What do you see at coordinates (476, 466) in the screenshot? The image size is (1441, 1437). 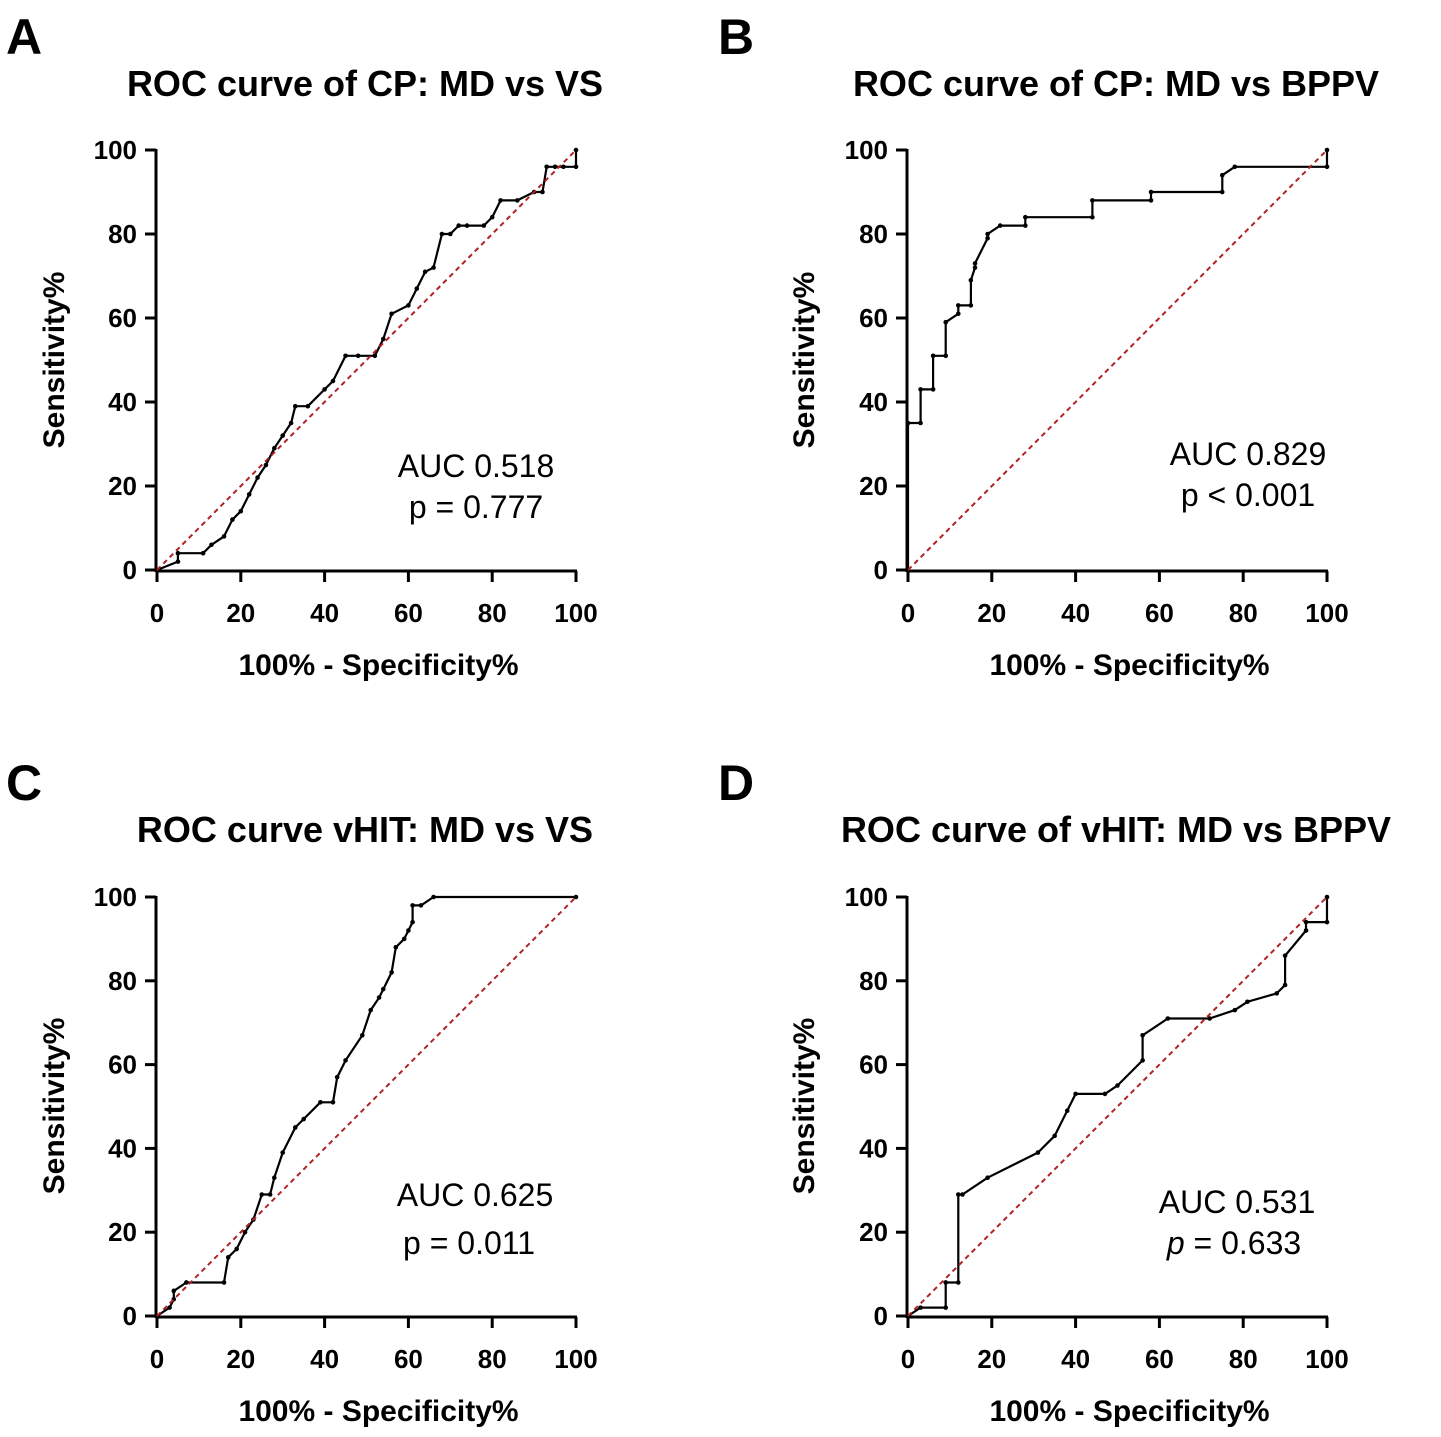 I see `panel-a-auc: AUC 0.518` at bounding box center [476, 466].